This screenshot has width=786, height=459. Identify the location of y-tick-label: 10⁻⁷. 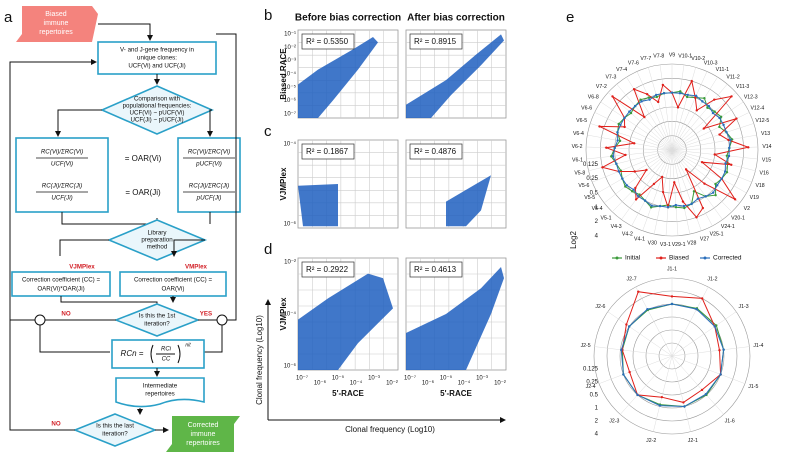
(290, 114).